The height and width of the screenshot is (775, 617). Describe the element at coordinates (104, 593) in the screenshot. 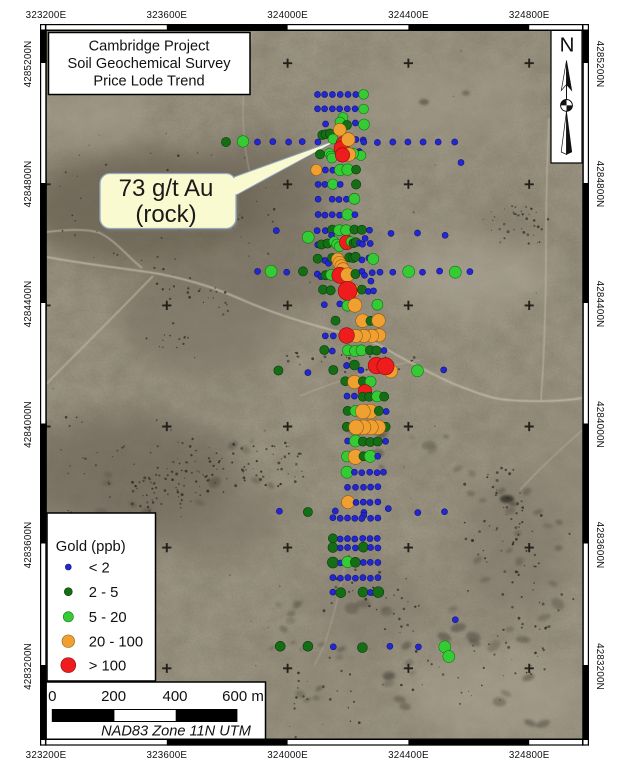

I see `svg-text: 2 - 5` at that location.